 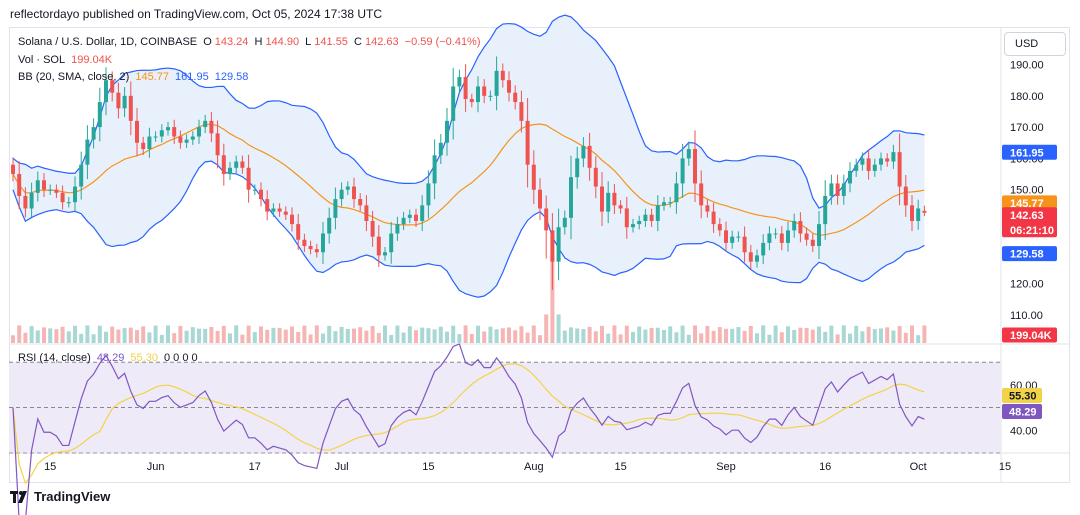 What do you see at coordinates (1022, 396) in the screenshot?
I see `rsi-ma-tag-bg` at bounding box center [1022, 396].